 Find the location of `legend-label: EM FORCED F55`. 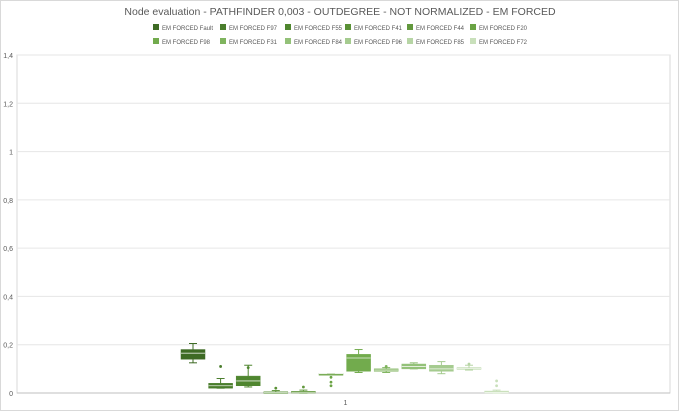

legend-label: EM FORCED F55 is located at coordinates (318, 29).